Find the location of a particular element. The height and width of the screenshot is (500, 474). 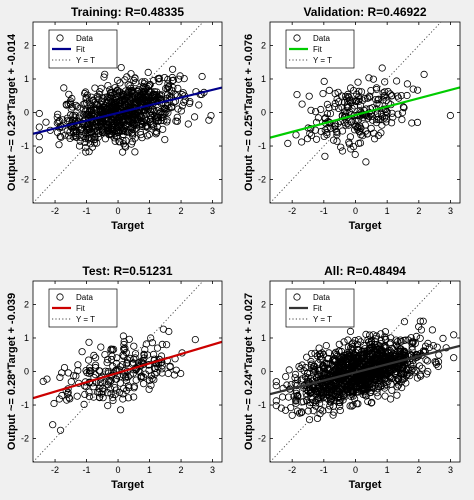

y-axis-label: Output ~= 0.25*Target + -0.076 is located at coordinates (249, 112).